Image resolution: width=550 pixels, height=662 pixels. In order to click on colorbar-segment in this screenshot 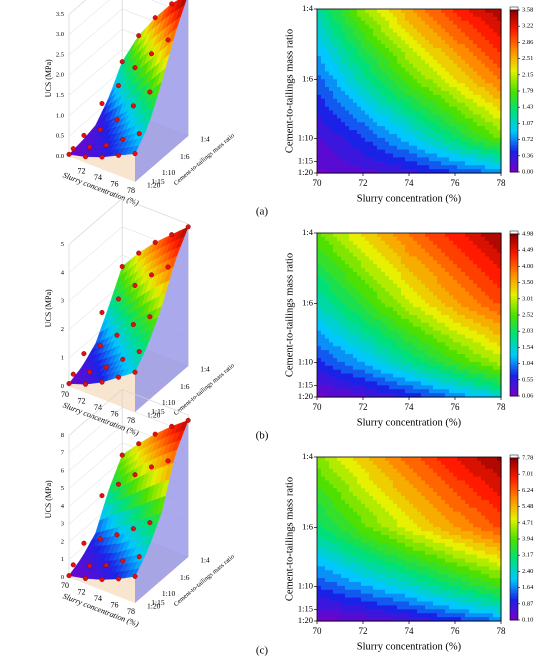, I will do `click(514, 82)`.